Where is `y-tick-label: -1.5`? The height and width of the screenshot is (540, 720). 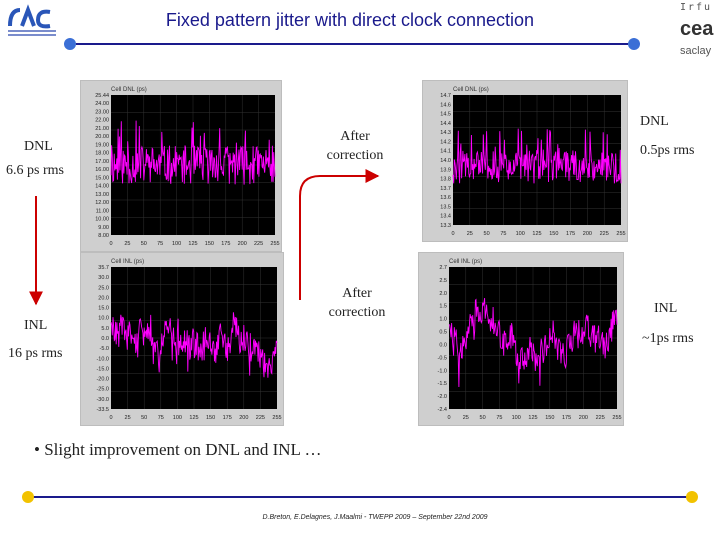
y-tick-label: -1.5 is located at coordinates (442, 384).